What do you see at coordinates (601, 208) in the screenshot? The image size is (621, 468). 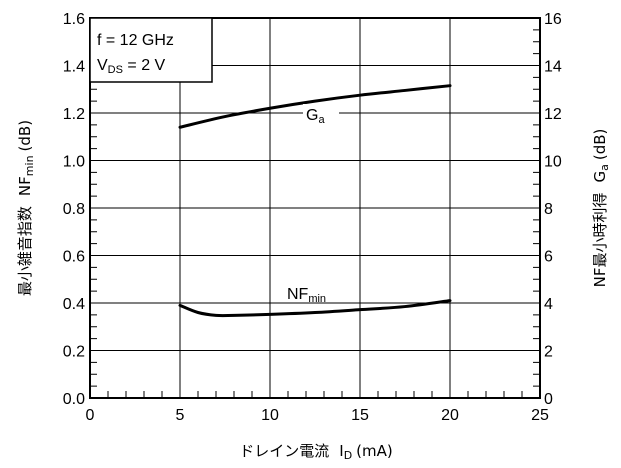 I see `y-right-axis-title: NF最小時利得Ga(dB)` at bounding box center [601, 208].